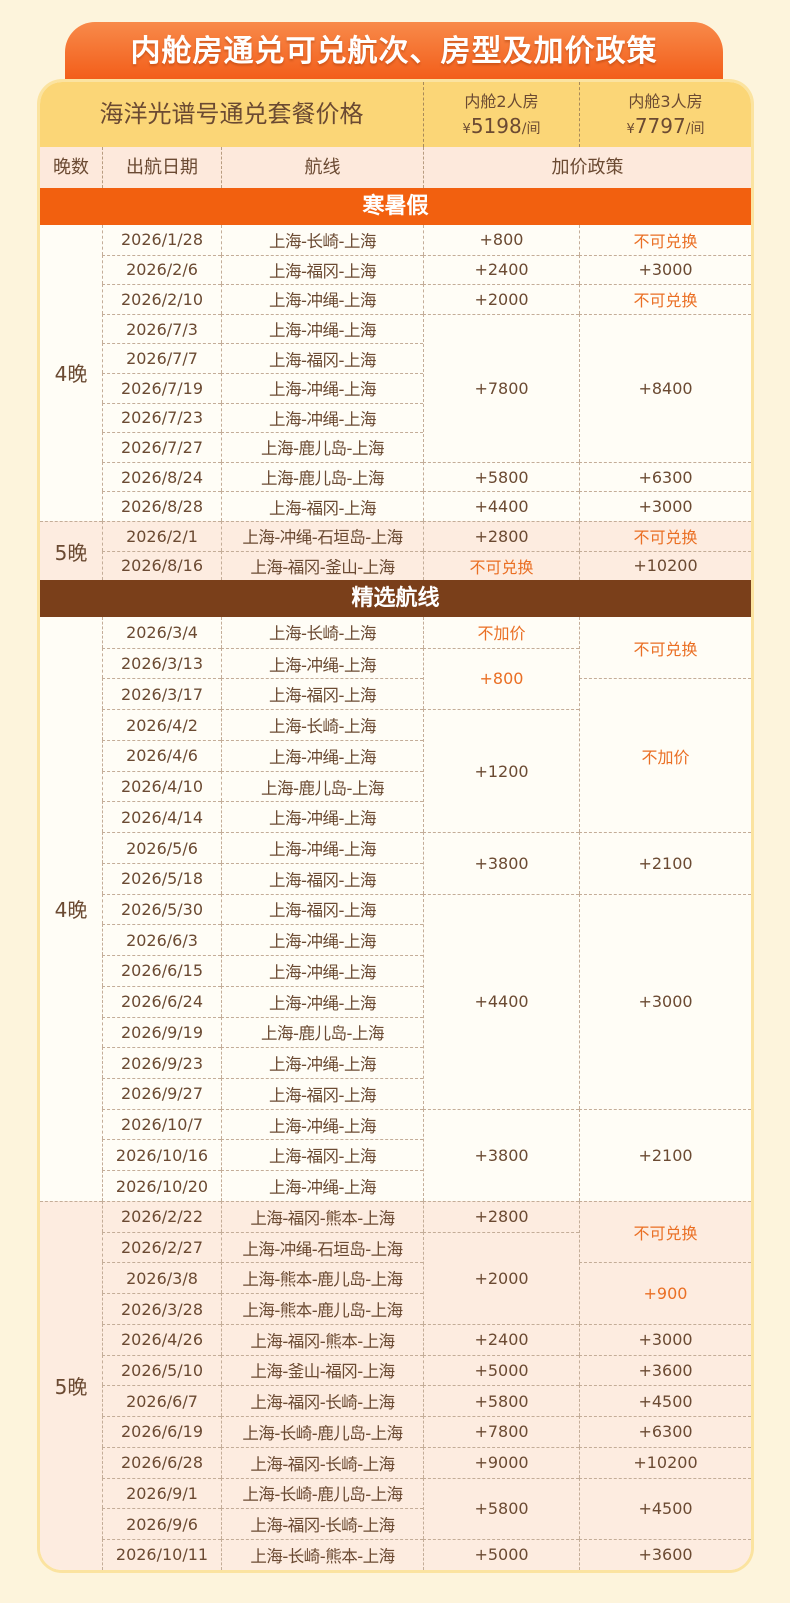 The height and width of the screenshot is (1603, 790). I want to click on departure-date: 2026/9/1, so click(161, 1493).